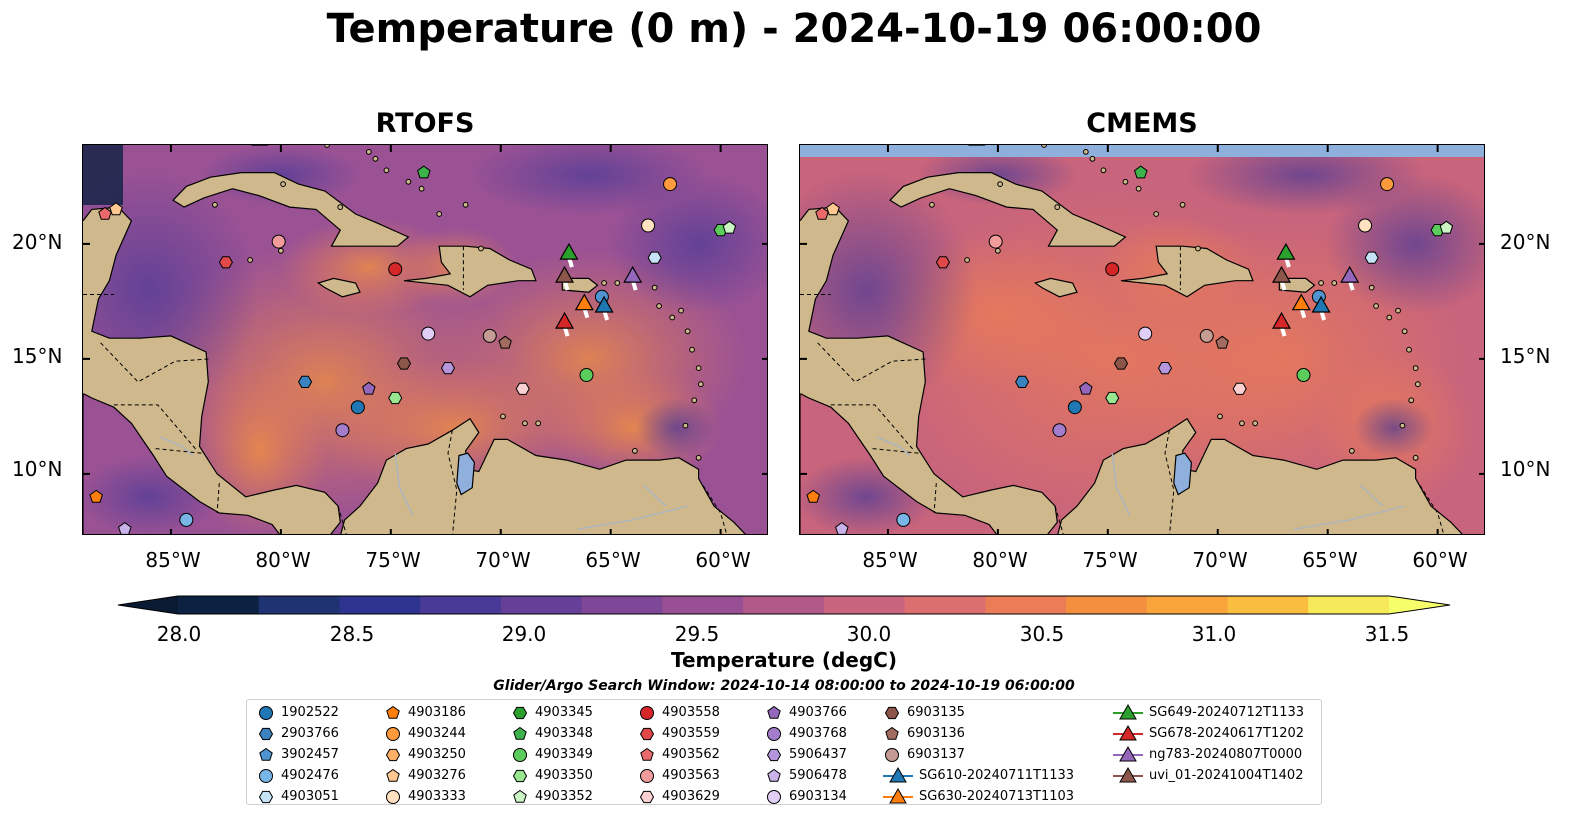  Describe the element at coordinates (929, 370) in the screenshot. I see `land-central-america` at that location.